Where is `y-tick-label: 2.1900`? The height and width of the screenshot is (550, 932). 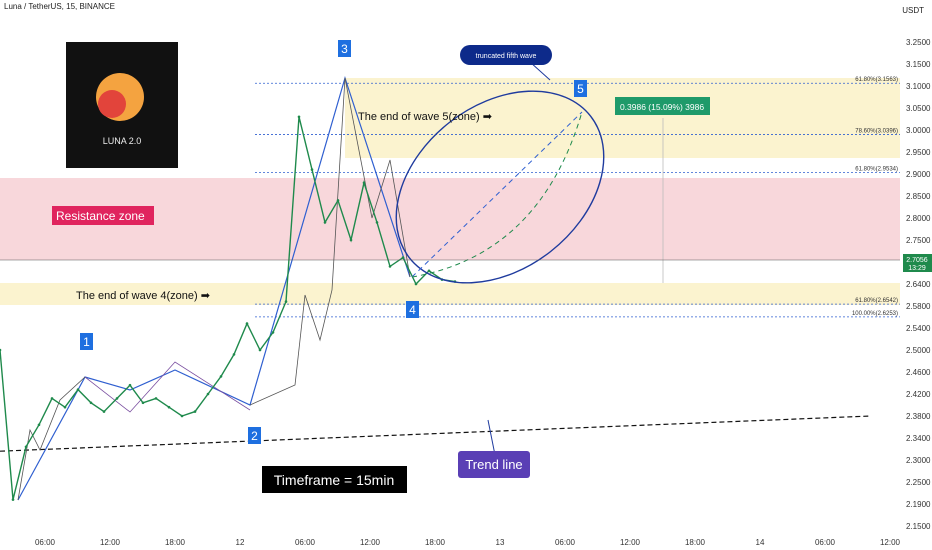
y-tick-label: 2.1900 is located at coordinates (918, 504).